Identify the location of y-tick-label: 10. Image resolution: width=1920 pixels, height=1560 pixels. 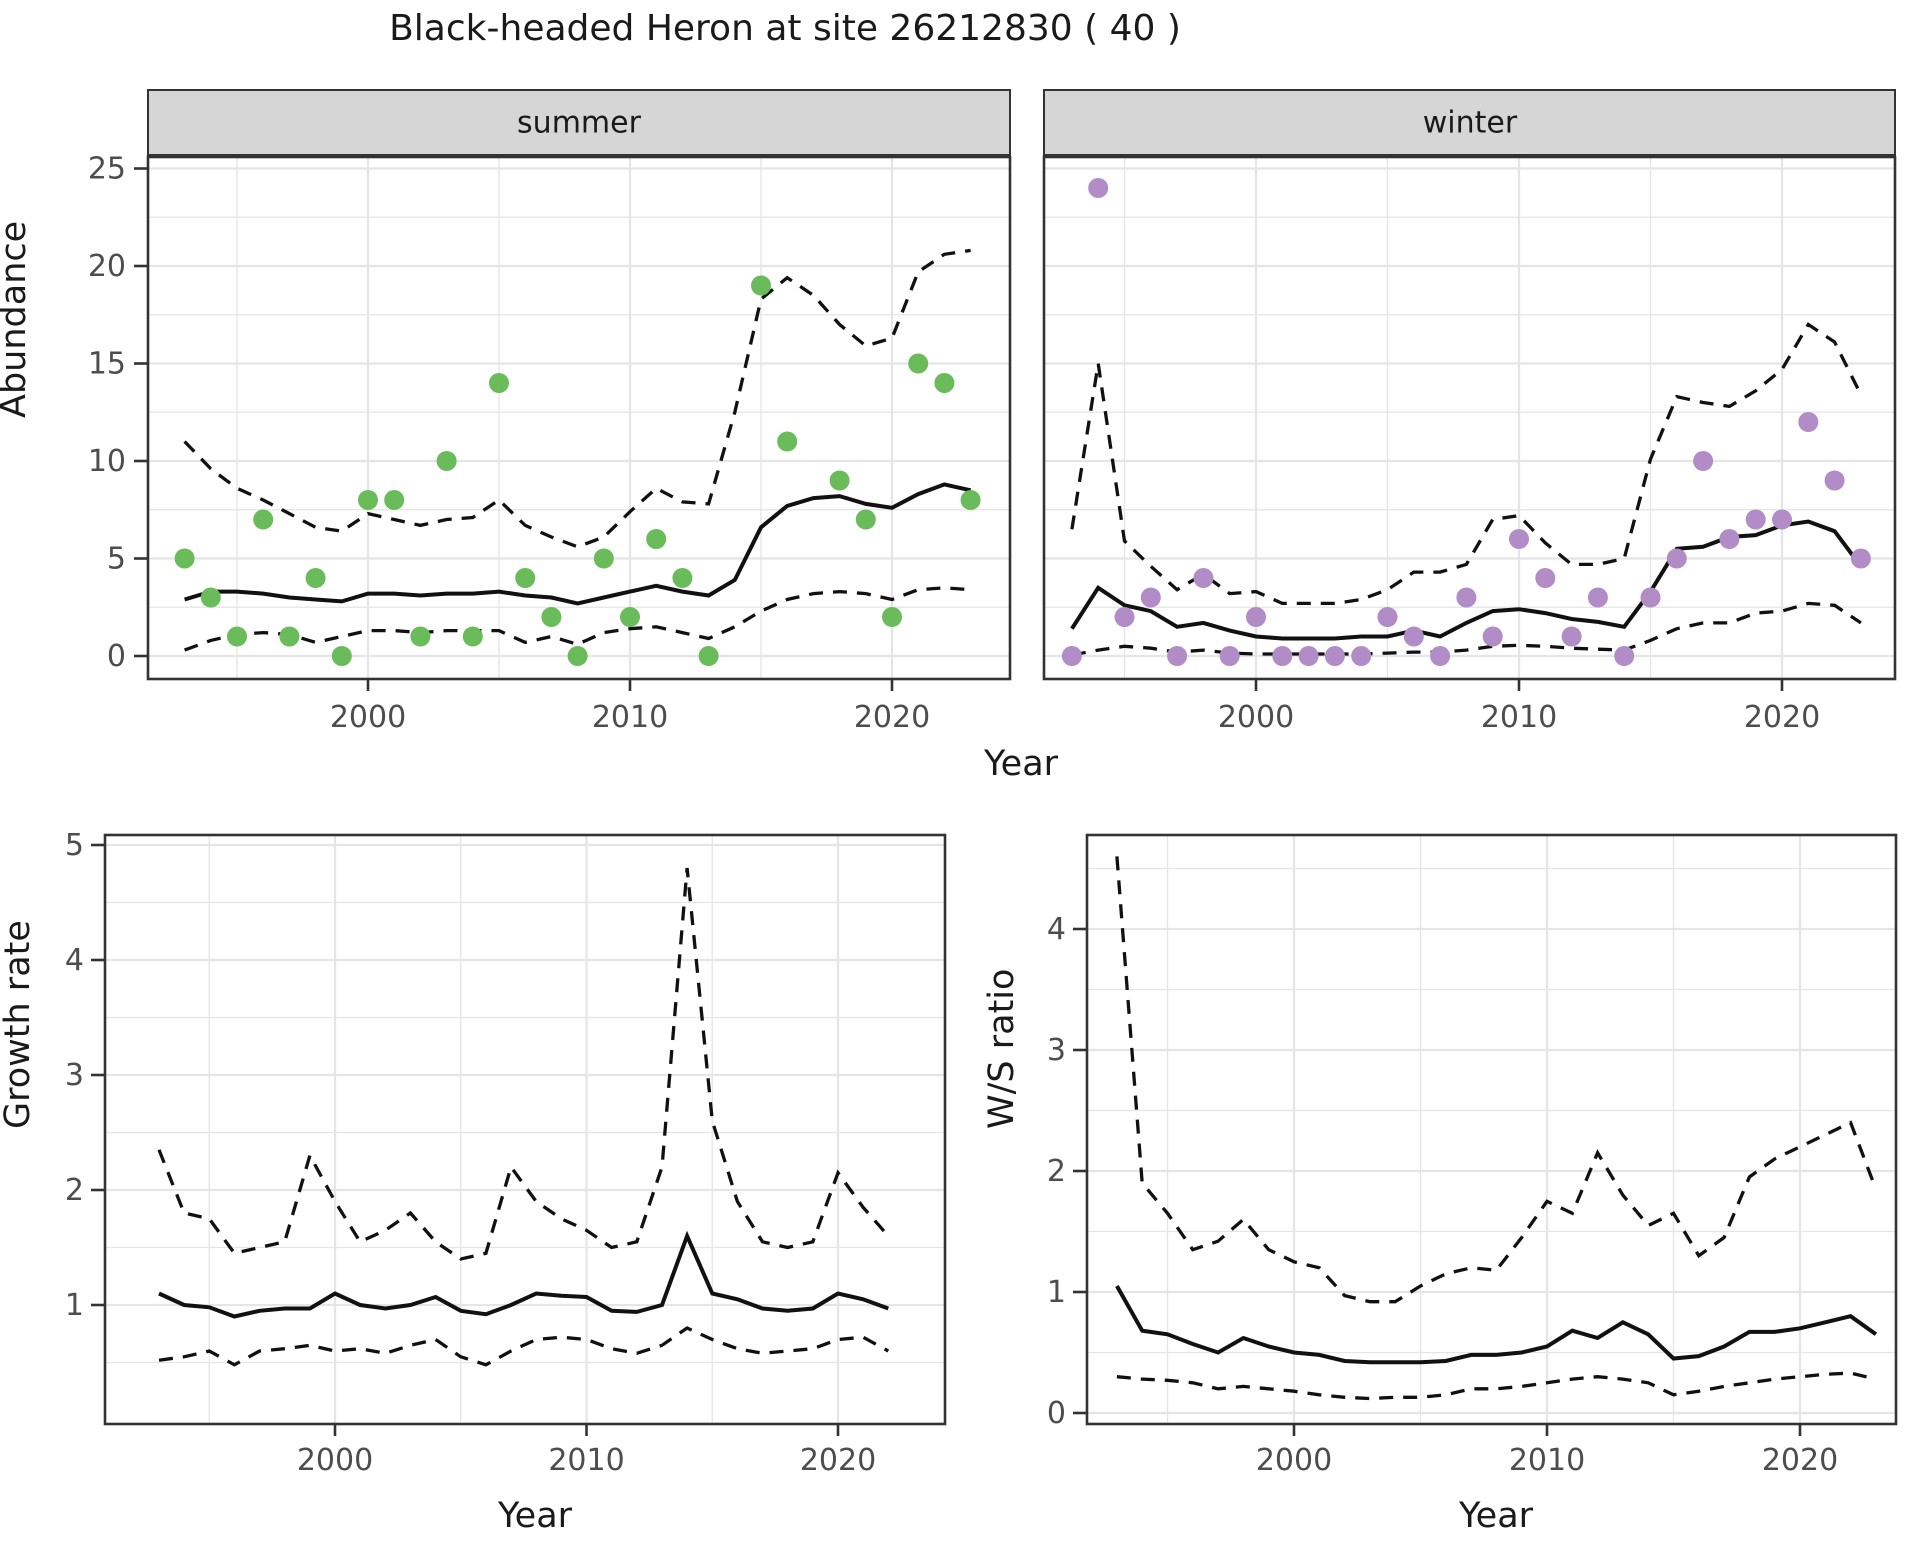
(107, 461).